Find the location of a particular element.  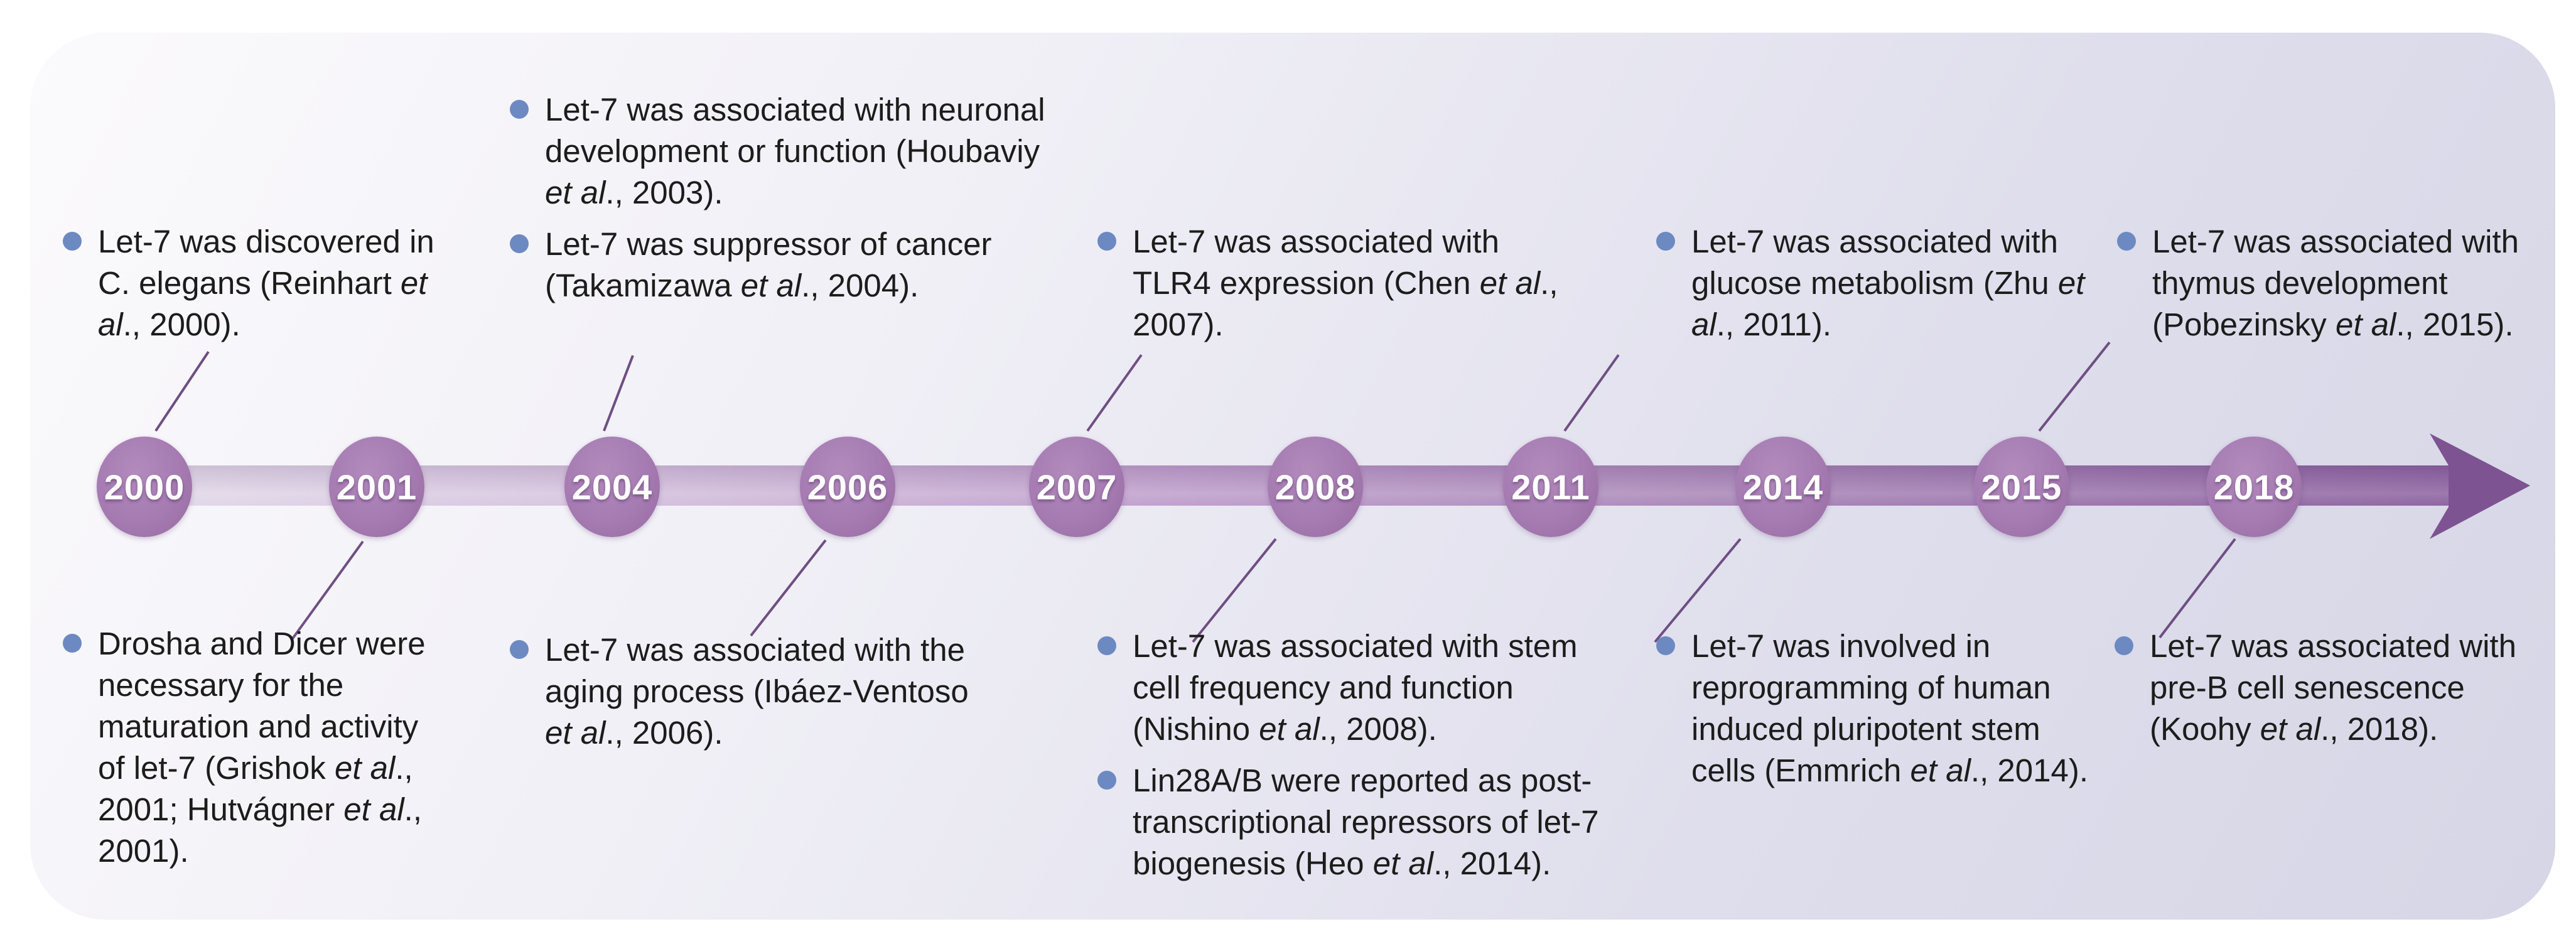

year-node-label: 2015 is located at coordinates (2022, 487).